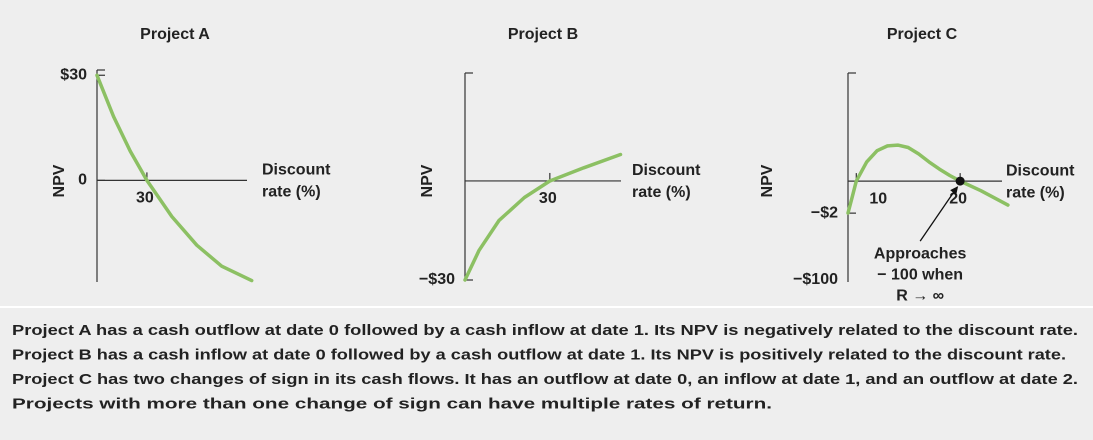 This screenshot has height=440, width=1093. I want to click on x-tick-label: 10, so click(878, 198).